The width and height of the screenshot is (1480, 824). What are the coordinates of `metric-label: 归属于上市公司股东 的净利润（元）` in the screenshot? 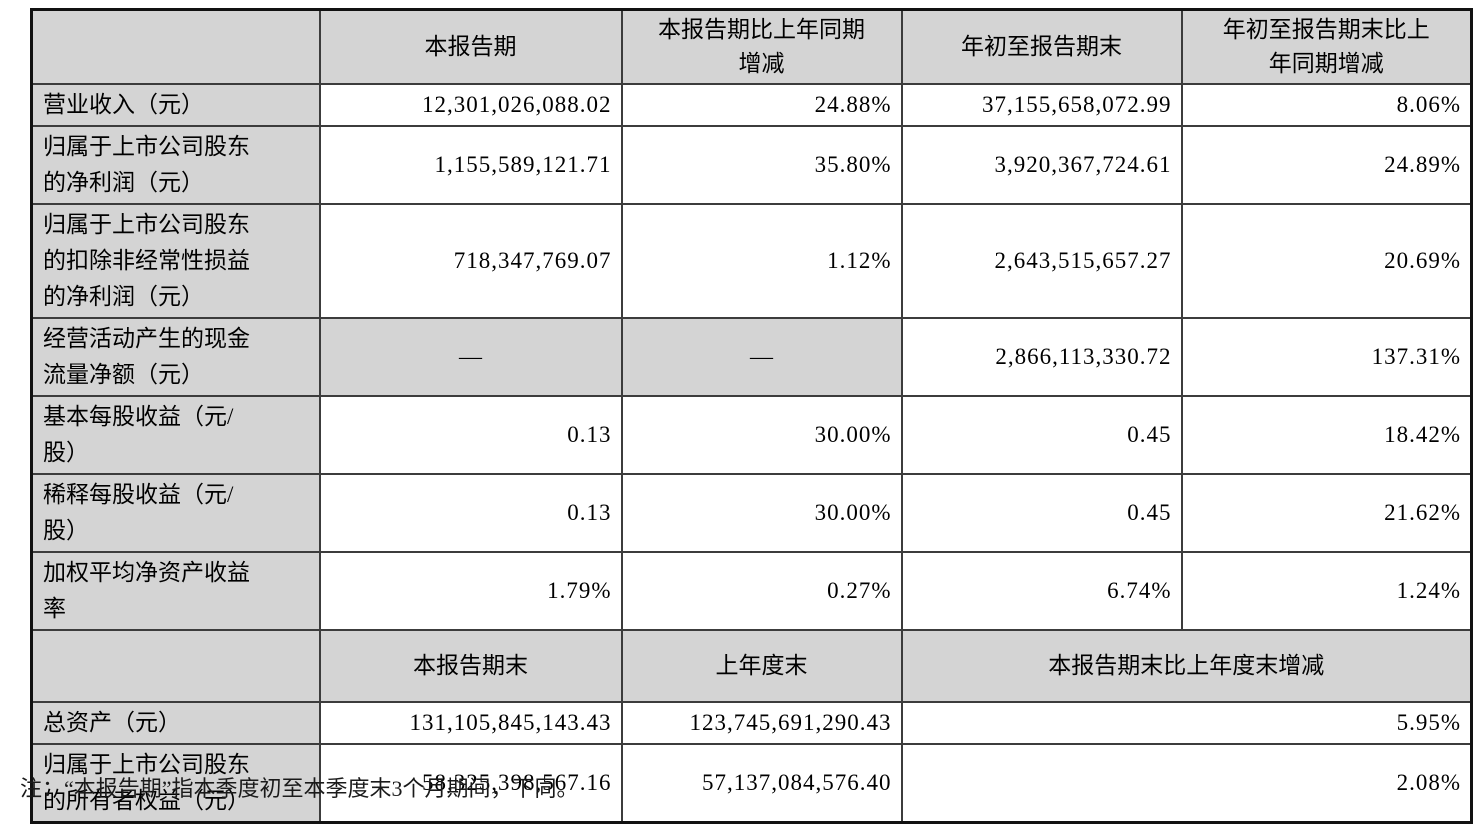 It's located at (175, 165).